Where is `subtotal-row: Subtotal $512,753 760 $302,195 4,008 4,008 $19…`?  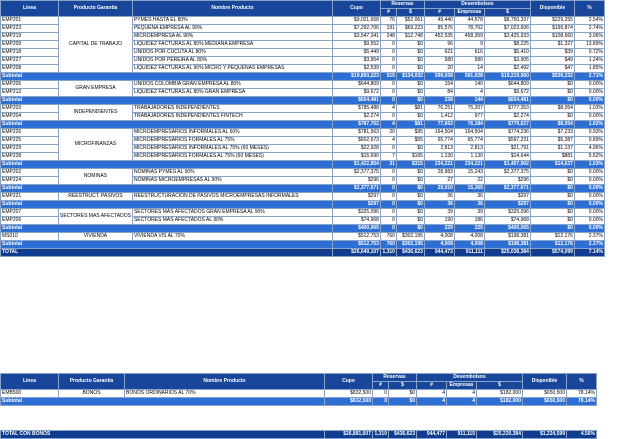
subtotal-row: Subtotal $512,753 760 $302,195 4,008 4,008 $19… is located at coordinates (302, 244).